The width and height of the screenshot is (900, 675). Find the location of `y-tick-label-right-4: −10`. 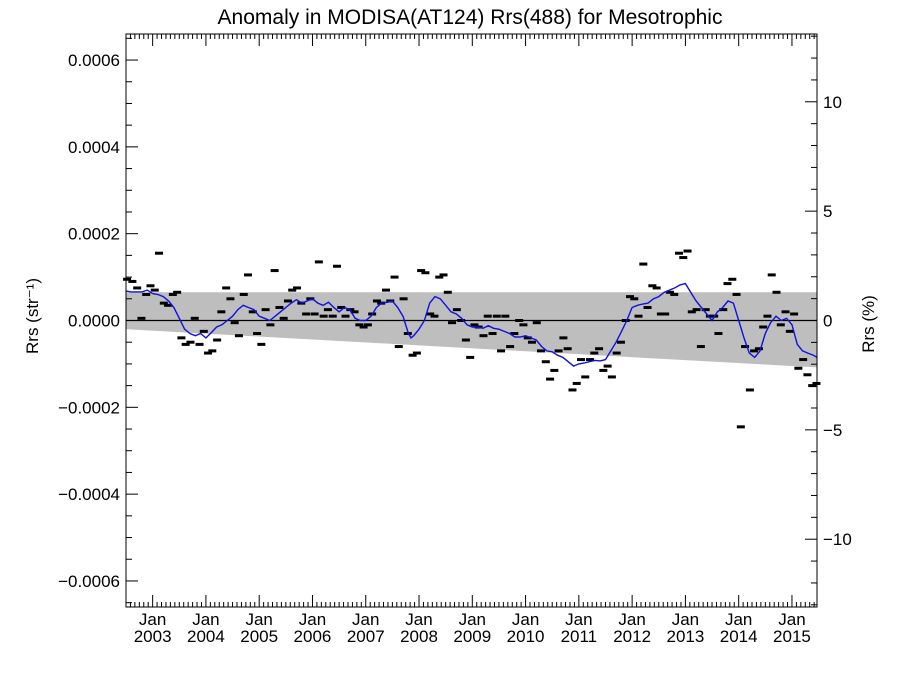

y-tick-label-right-4: −10 is located at coordinates (837, 539).